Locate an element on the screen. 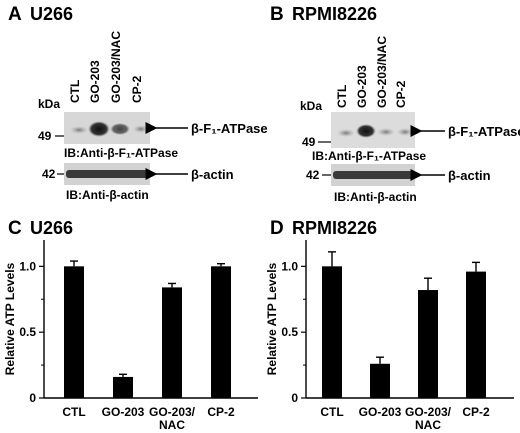 The image size is (520, 433). panel-a-band-lower: β-actin is located at coordinates (212, 174).